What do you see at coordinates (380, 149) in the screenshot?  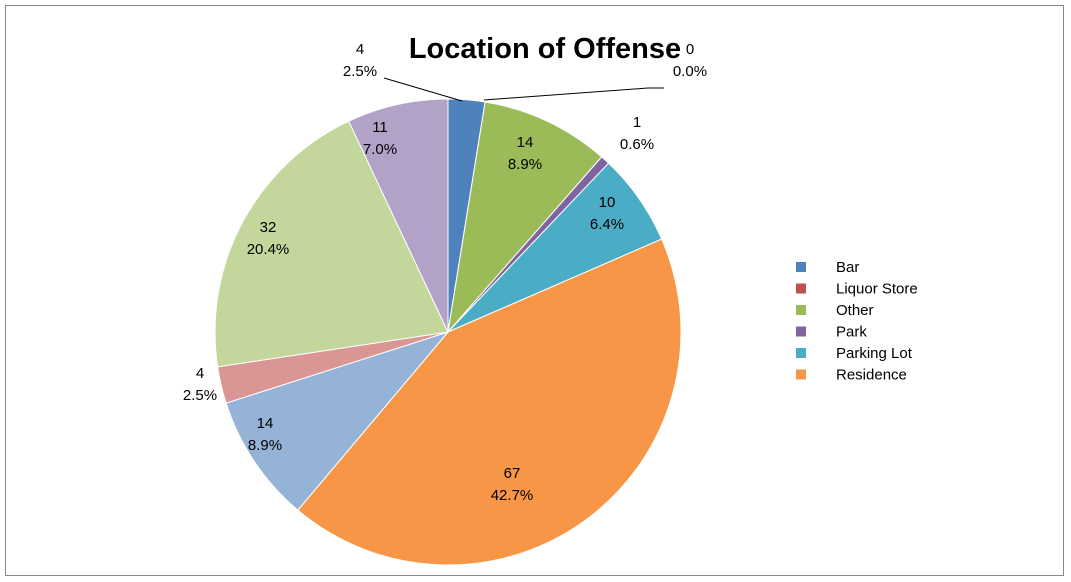 I see `data-label-percent: 7.0%` at bounding box center [380, 149].